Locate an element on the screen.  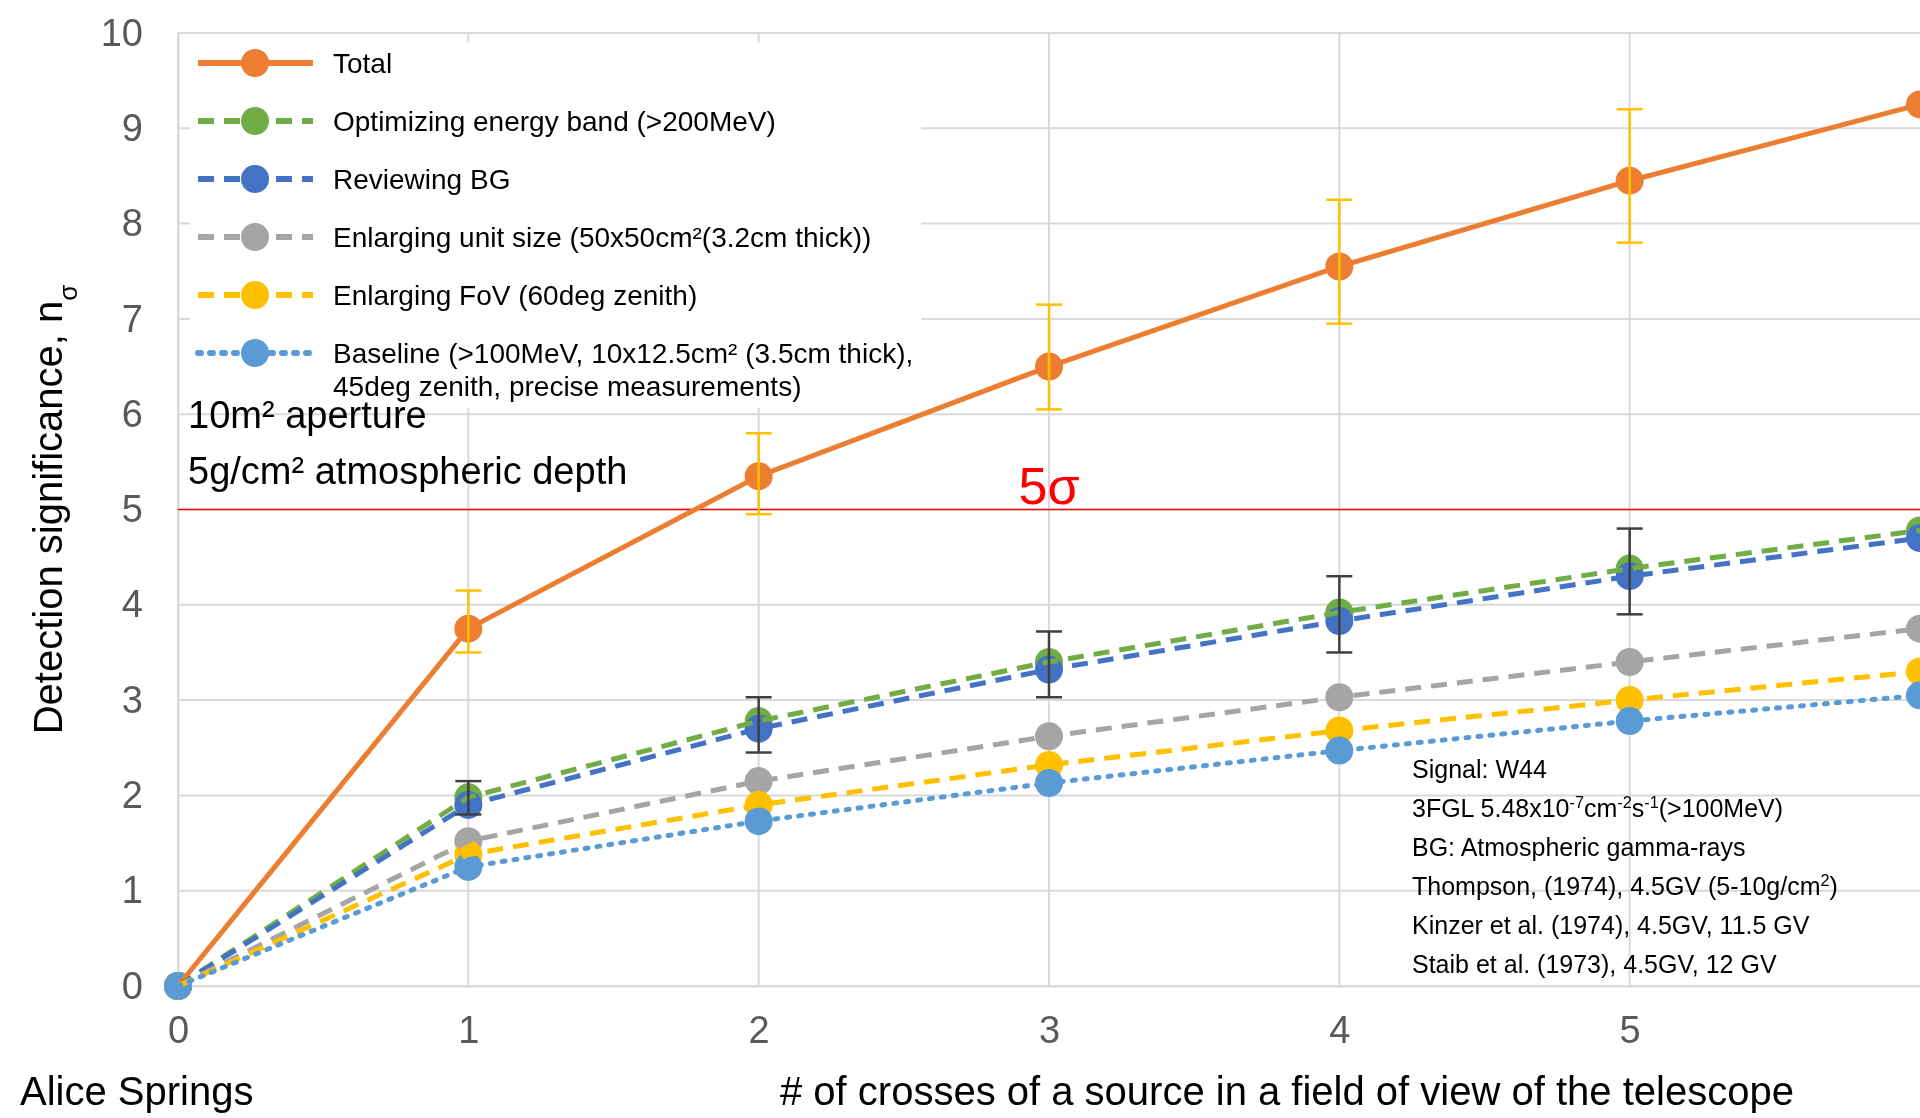
y-tick-label: 7 is located at coordinates (132, 318).